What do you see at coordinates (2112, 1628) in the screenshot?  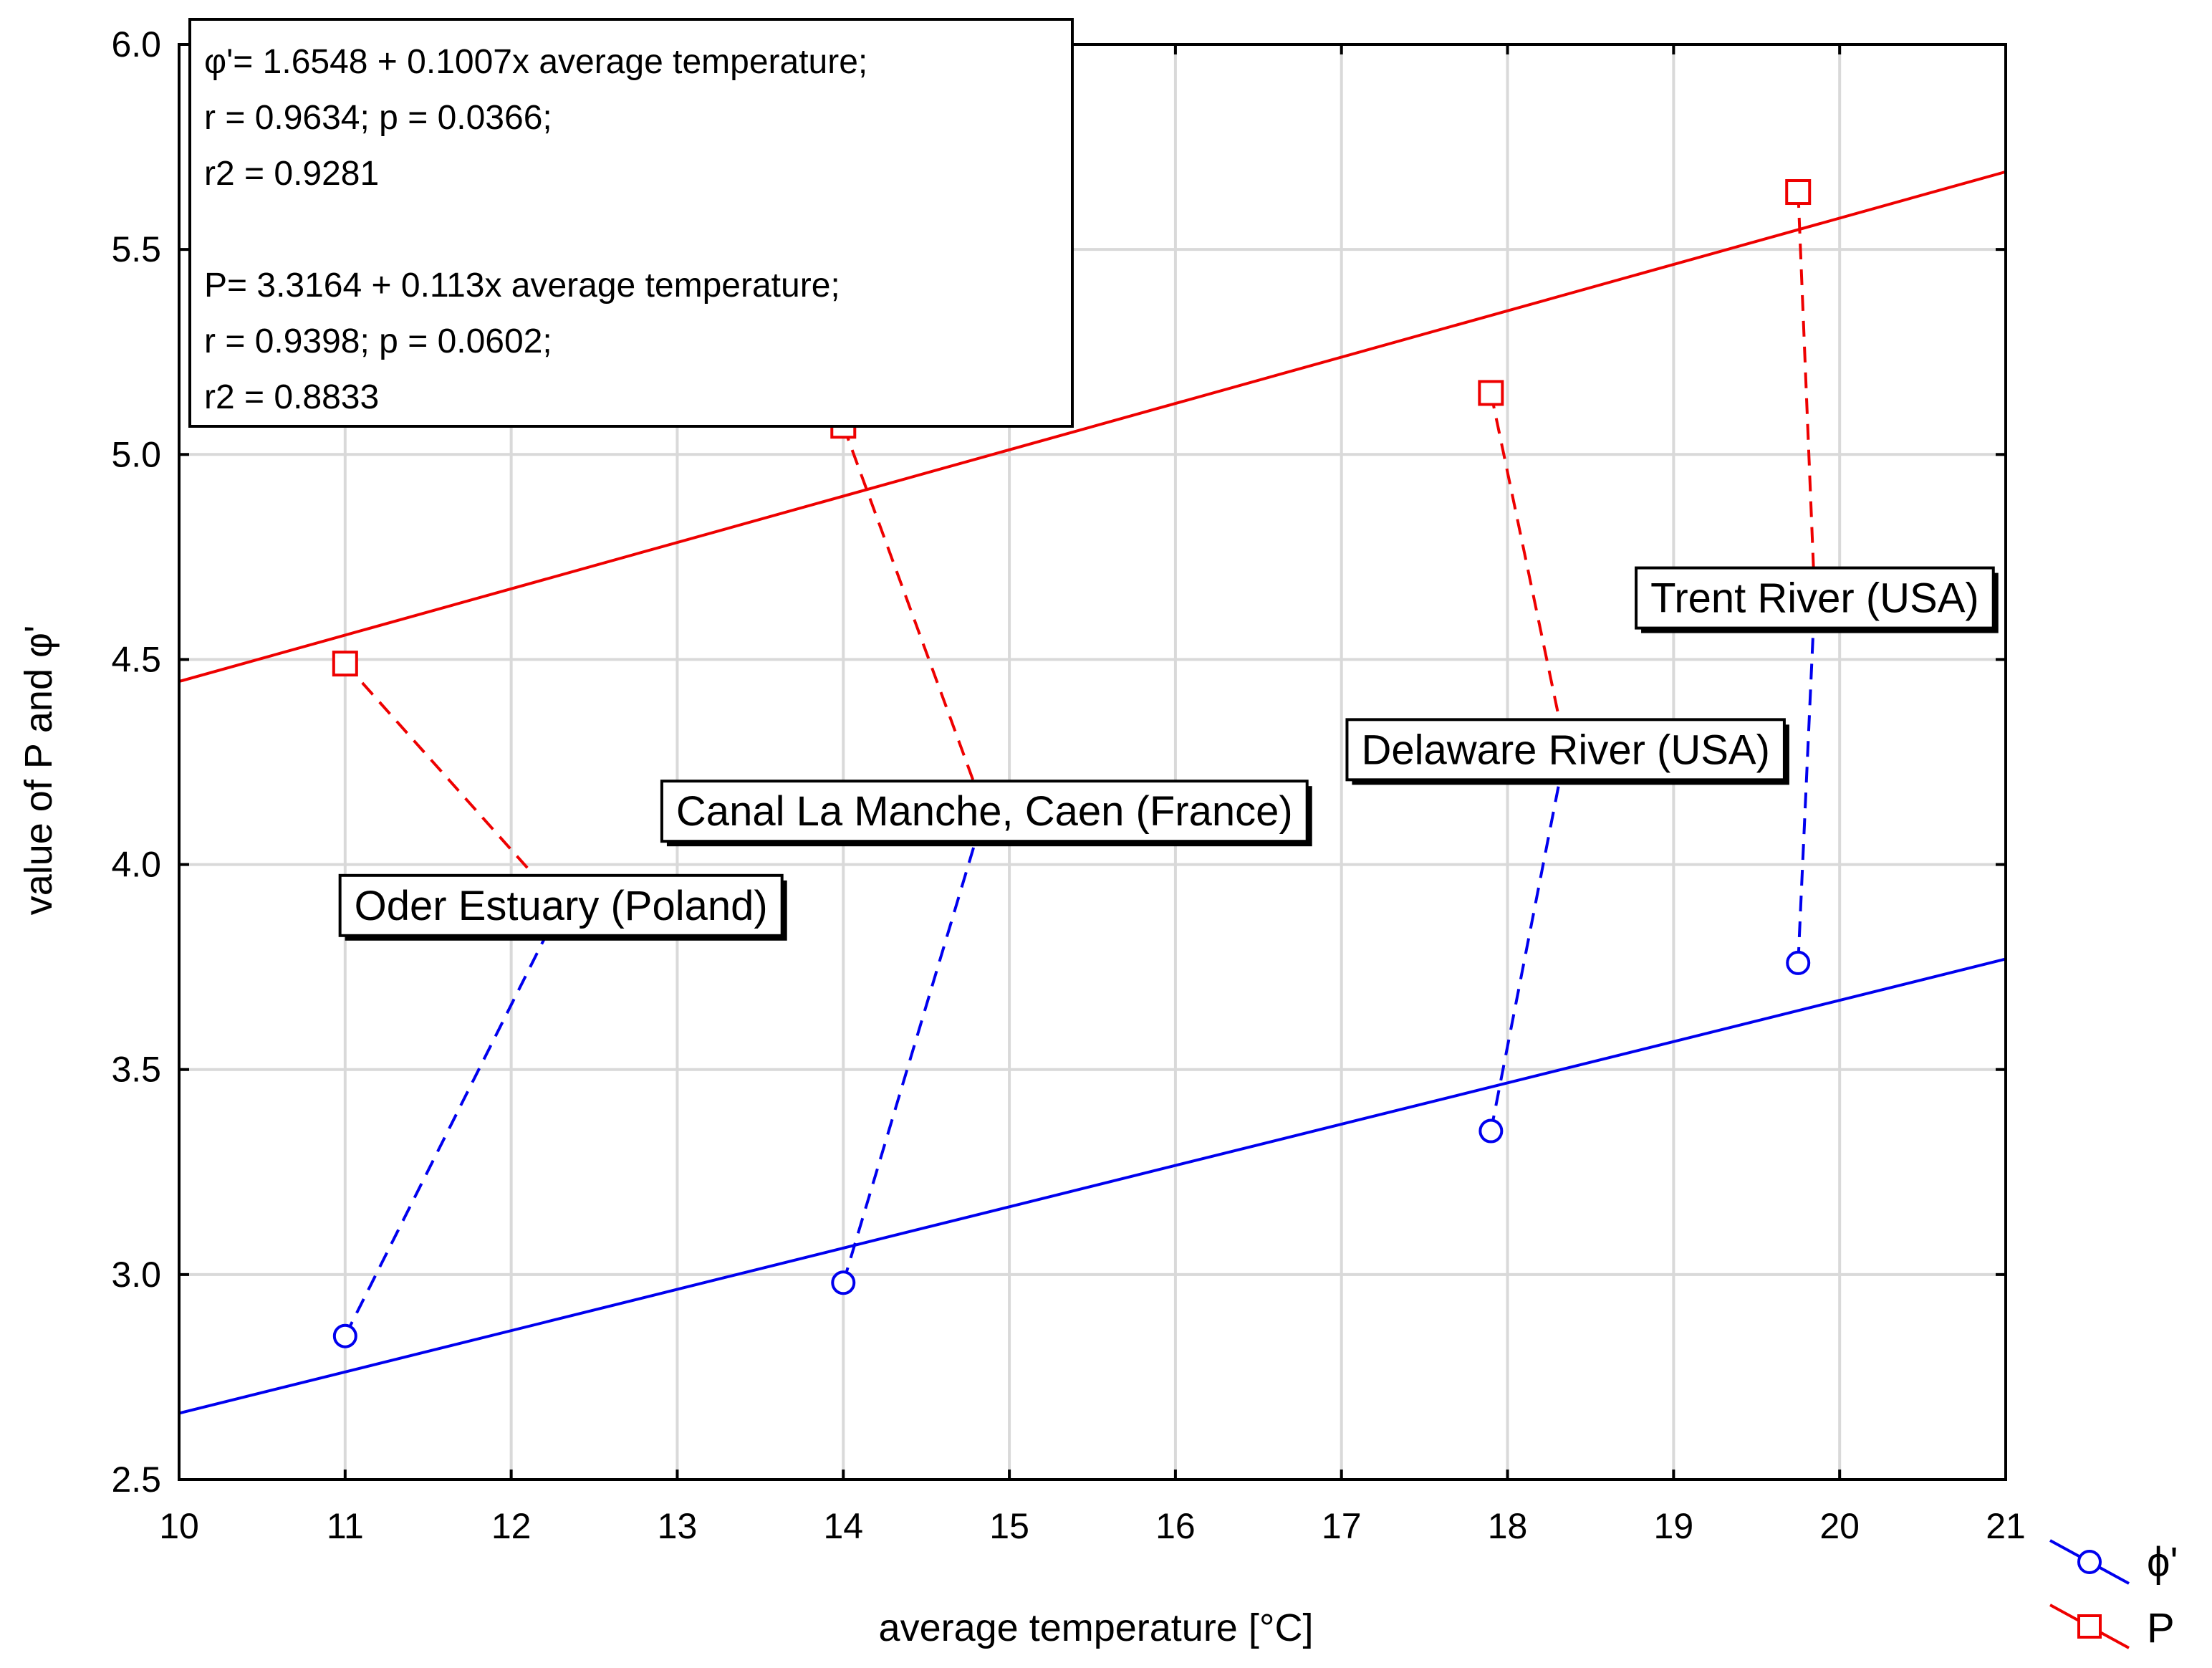 I see `legend-item-p: P` at bounding box center [2112, 1628].